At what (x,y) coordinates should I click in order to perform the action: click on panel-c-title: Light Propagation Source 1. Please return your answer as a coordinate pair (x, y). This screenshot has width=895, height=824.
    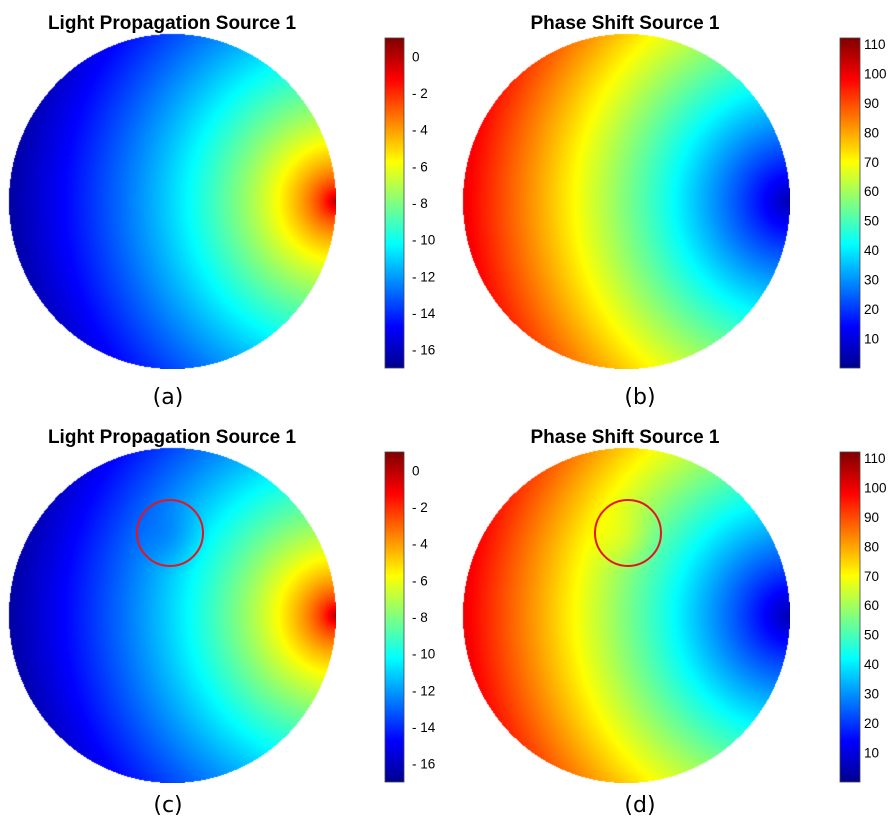
    Looking at the image, I should click on (172, 437).